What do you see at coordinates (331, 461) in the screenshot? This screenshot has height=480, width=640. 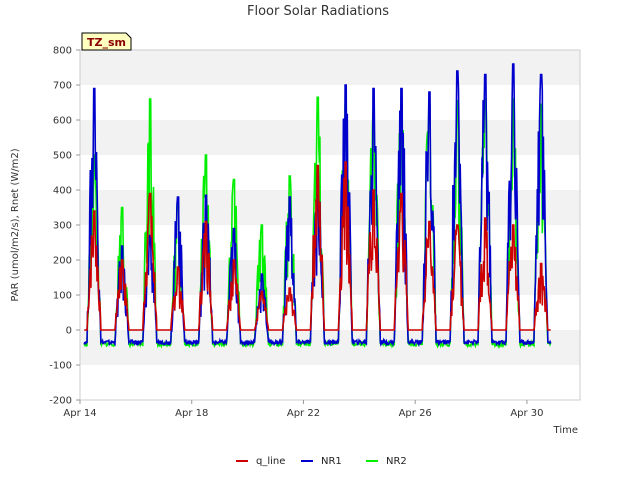 I see `legend-label: NR1` at bounding box center [331, 461].